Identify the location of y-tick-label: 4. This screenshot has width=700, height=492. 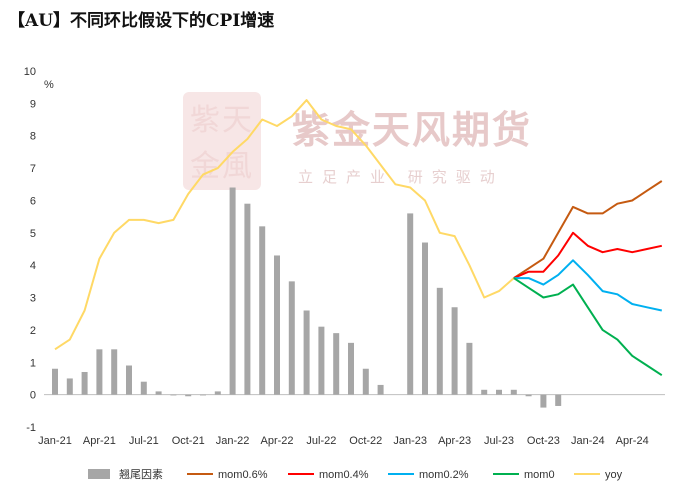
(33, 266).